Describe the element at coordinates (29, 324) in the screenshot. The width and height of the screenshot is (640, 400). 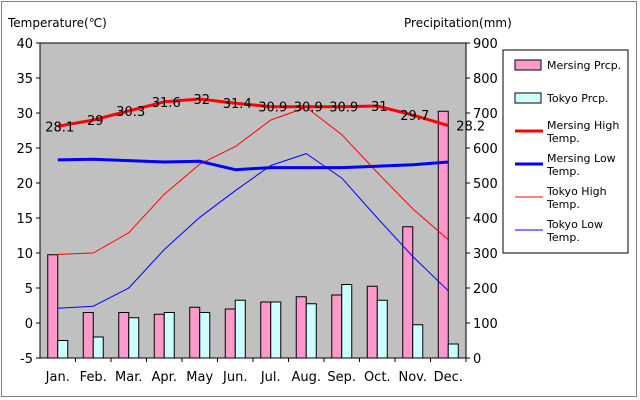
I see `y-left-tick-label: 0` at that location.